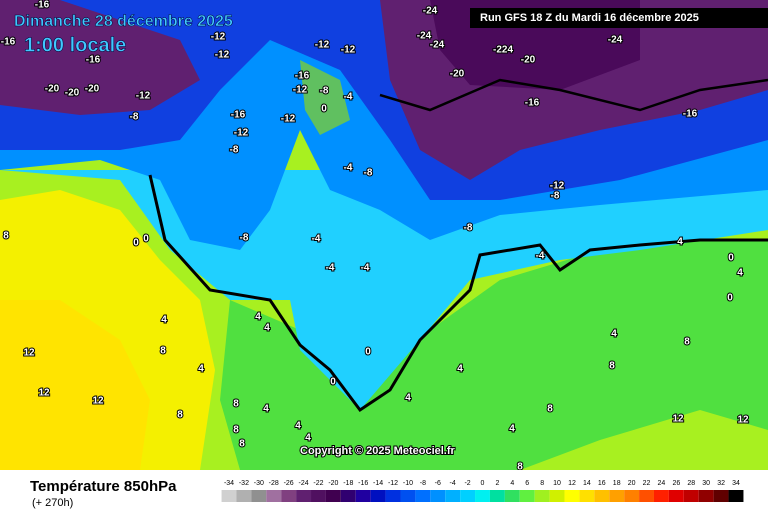  Describe the element at coordinates (527, 483) in the screenshot. I see `scale-label: 6` at that location.